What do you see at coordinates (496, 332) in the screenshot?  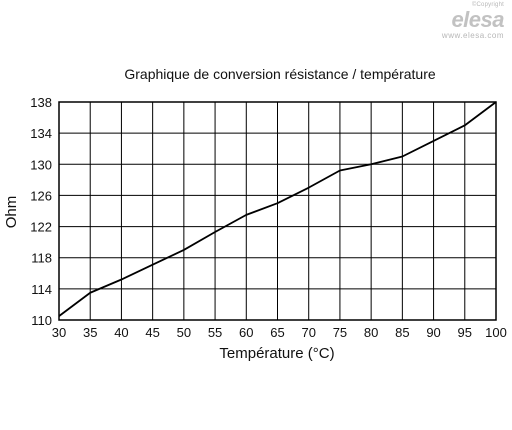 I see `x-tick-label: 100` at bounding box center [496, 332].